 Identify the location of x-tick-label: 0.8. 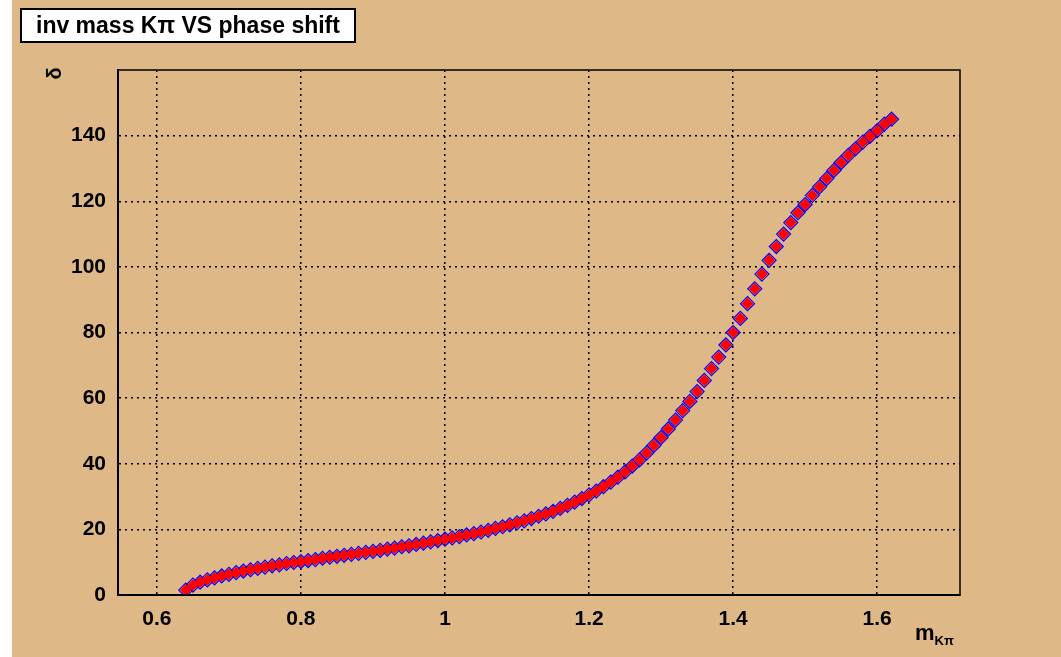
(301, 618).